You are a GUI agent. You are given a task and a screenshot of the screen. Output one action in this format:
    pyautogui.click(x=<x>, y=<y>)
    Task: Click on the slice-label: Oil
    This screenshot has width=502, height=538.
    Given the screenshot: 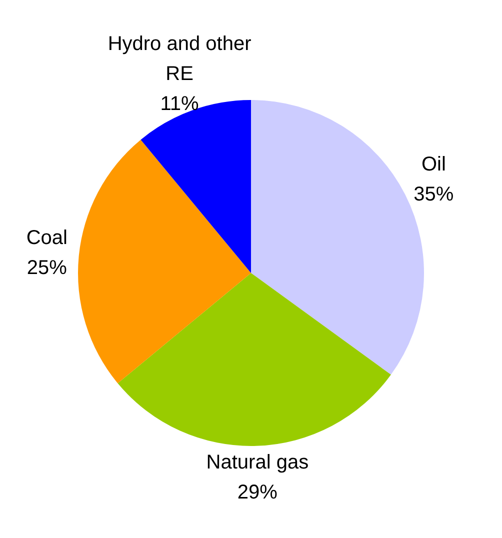 What is the action you would take?
    pyautogui.click(x=433, y=164)
    